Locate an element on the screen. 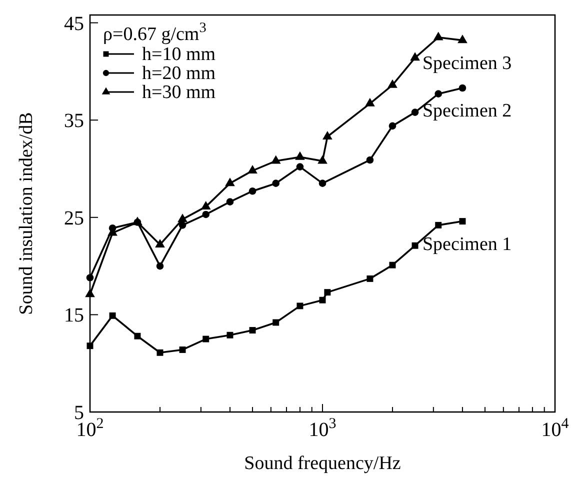 This screenshot has height=477, width=571. y-tick-label: 35 is located at coordinates (74, 121).